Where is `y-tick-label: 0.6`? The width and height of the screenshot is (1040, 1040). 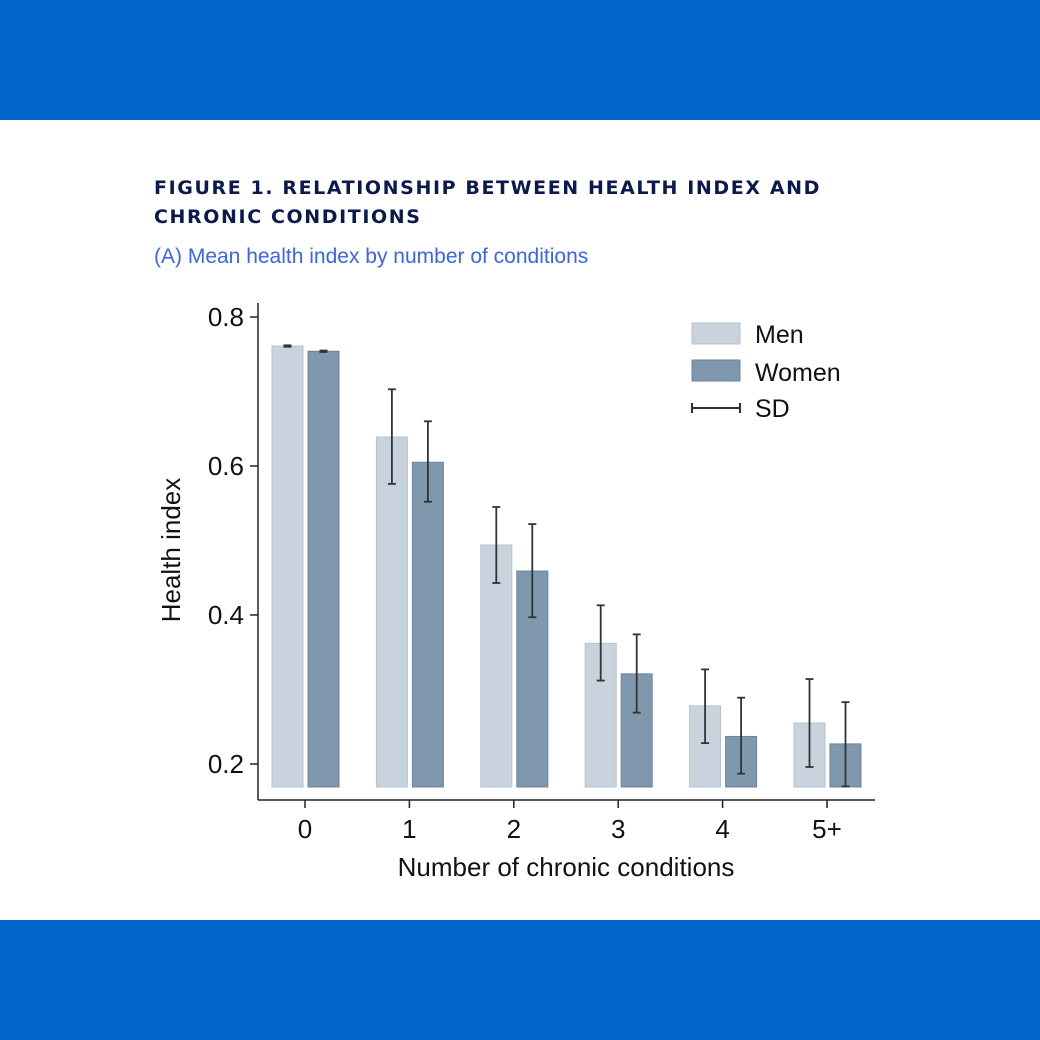 y-tick-label: 0.6 is located at coordinates (226, 466).